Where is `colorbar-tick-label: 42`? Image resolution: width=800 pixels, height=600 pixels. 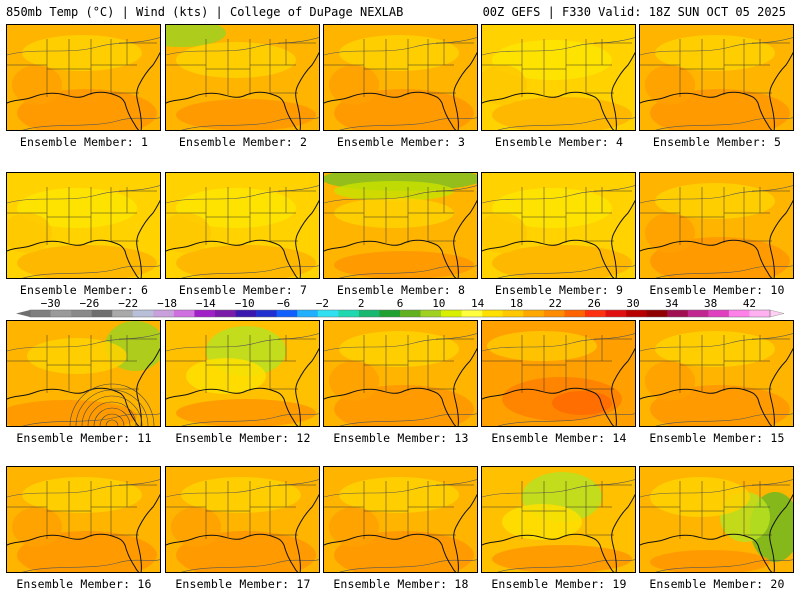 colorbar-tick-label: 42 is located at coordinates (749, 303).